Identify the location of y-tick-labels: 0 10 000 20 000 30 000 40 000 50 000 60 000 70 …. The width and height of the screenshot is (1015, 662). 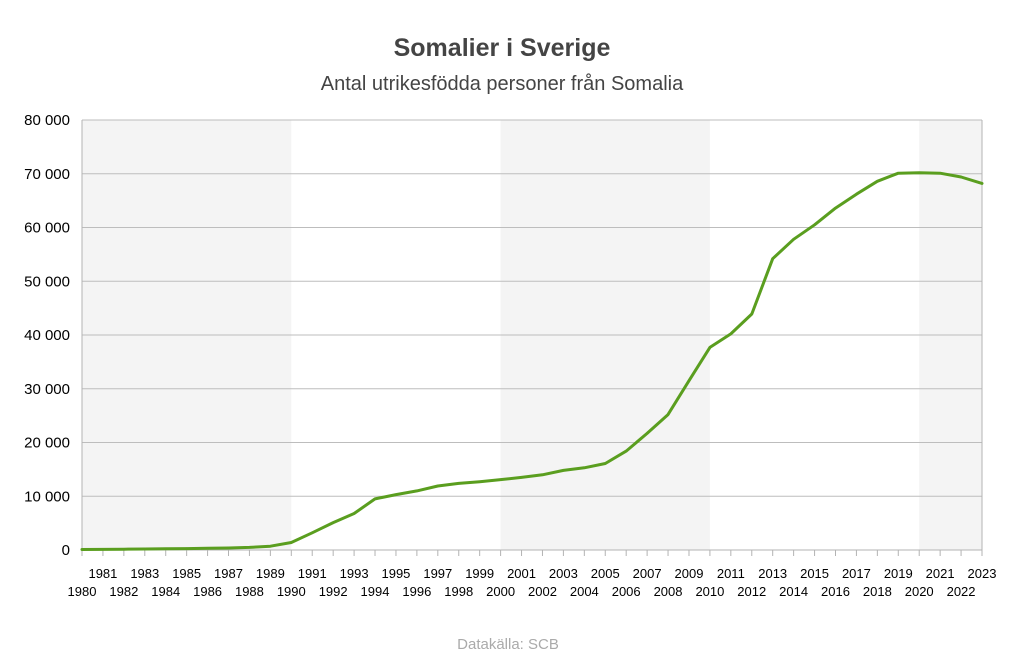
(47, 335).